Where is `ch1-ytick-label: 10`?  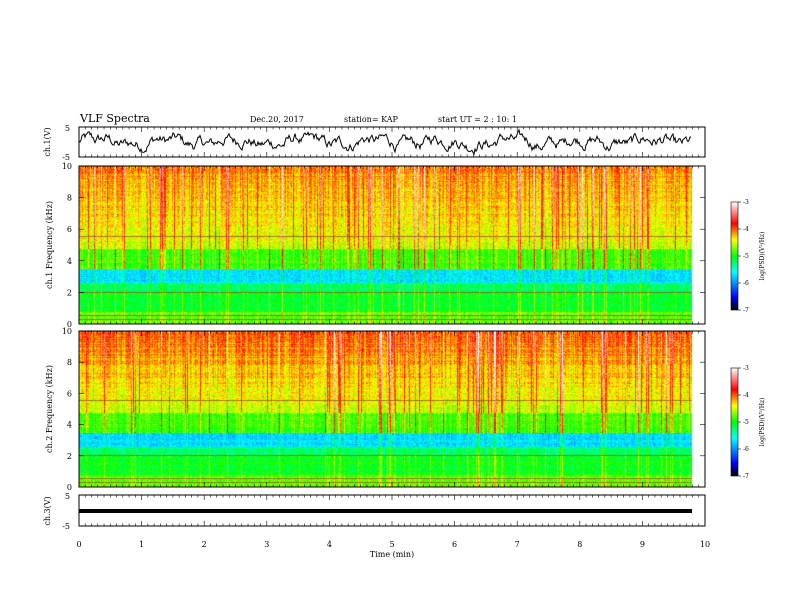
ch1-ytick-label: 10 is located at coordinates (67, 166).